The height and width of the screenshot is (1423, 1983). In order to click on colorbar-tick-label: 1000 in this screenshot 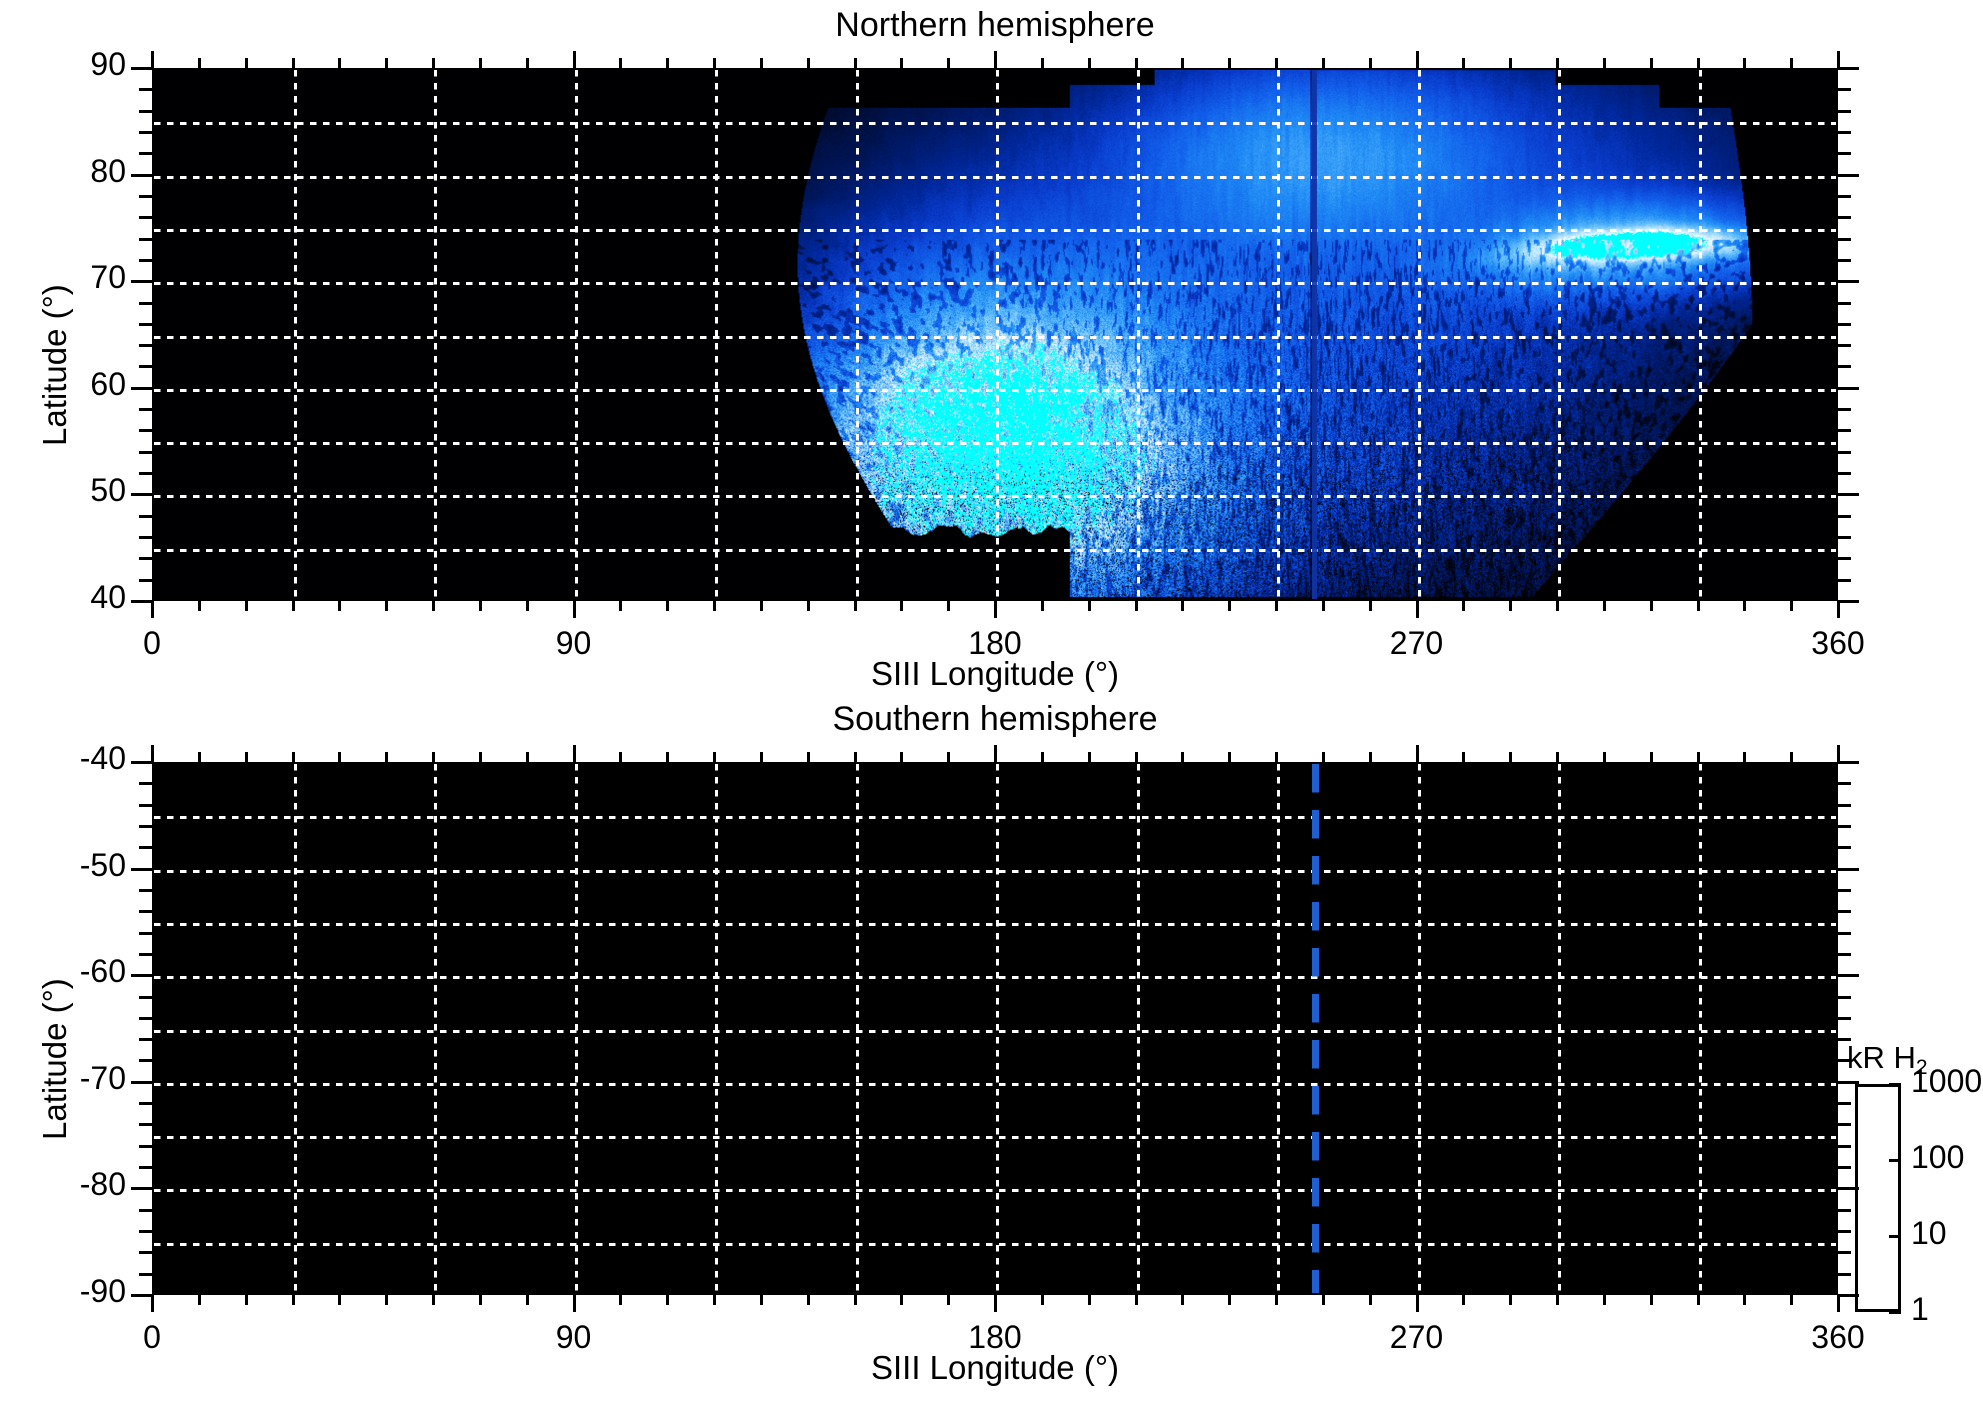, I will do `click(1947, 1081)`.